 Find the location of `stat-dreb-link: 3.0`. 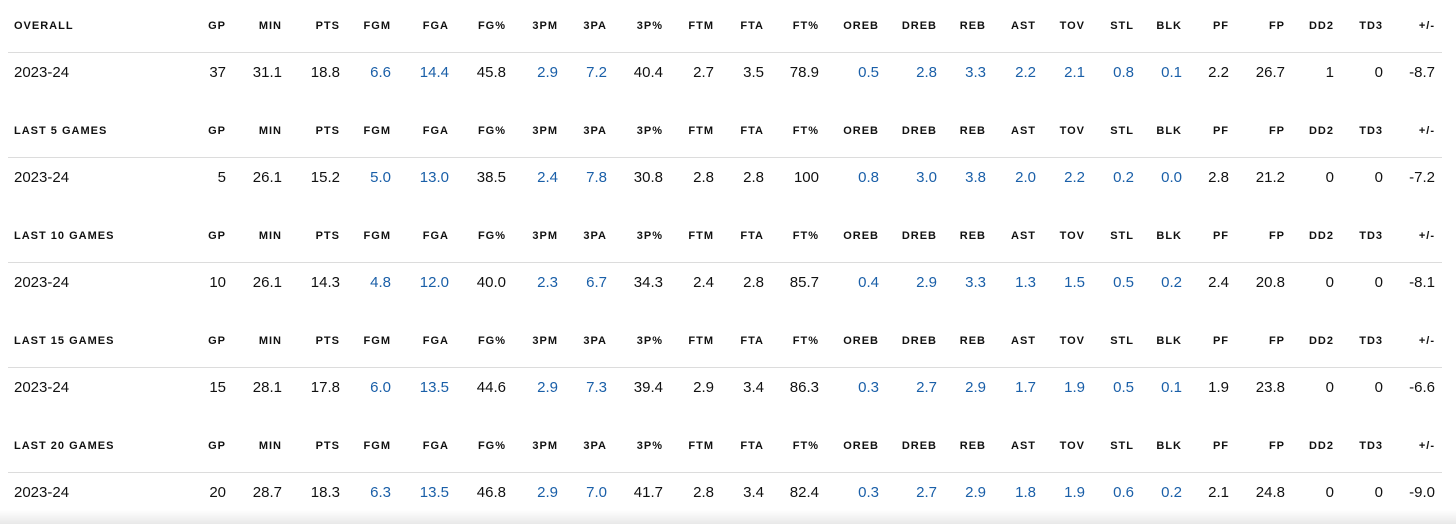

stat-dreb-link: 3.0 is located at coordinates (914, 177).